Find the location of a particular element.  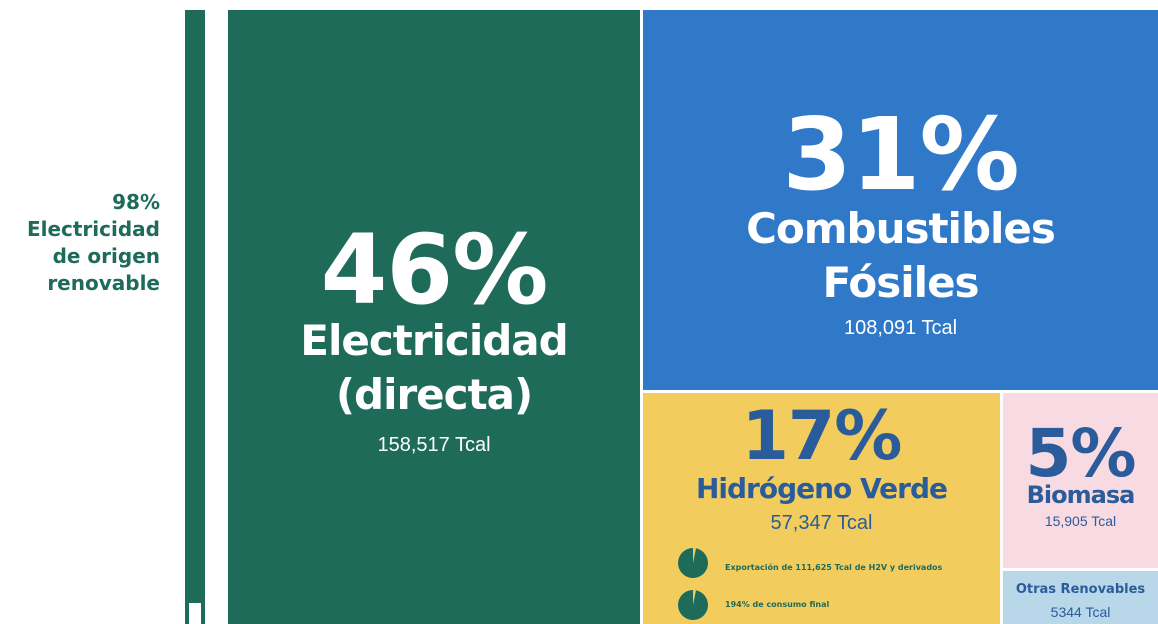

amount: 15,905 Tcal is located at coordinates (1080, 521).